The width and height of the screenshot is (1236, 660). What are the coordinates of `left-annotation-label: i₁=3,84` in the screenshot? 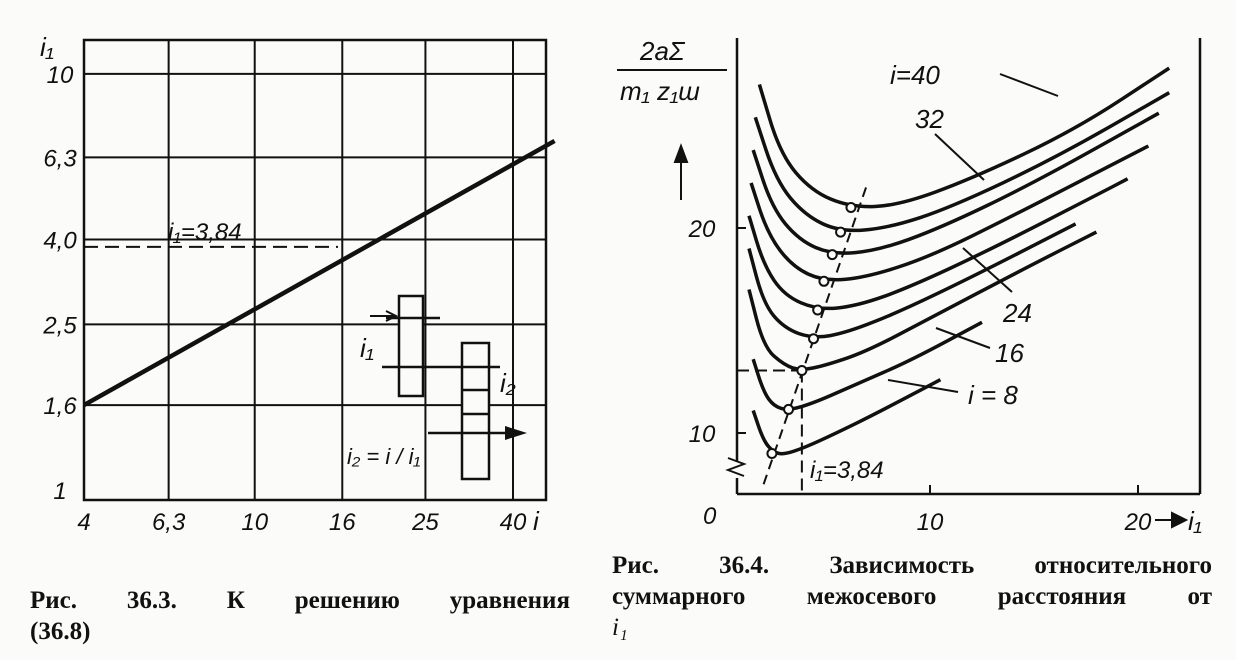 It's located at (205, 232).